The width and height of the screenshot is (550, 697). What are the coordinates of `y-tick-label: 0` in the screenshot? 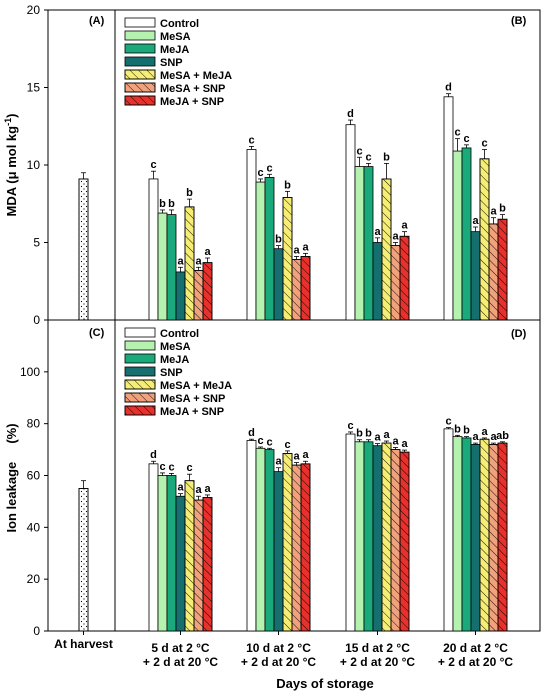 It's located at (36, 320).